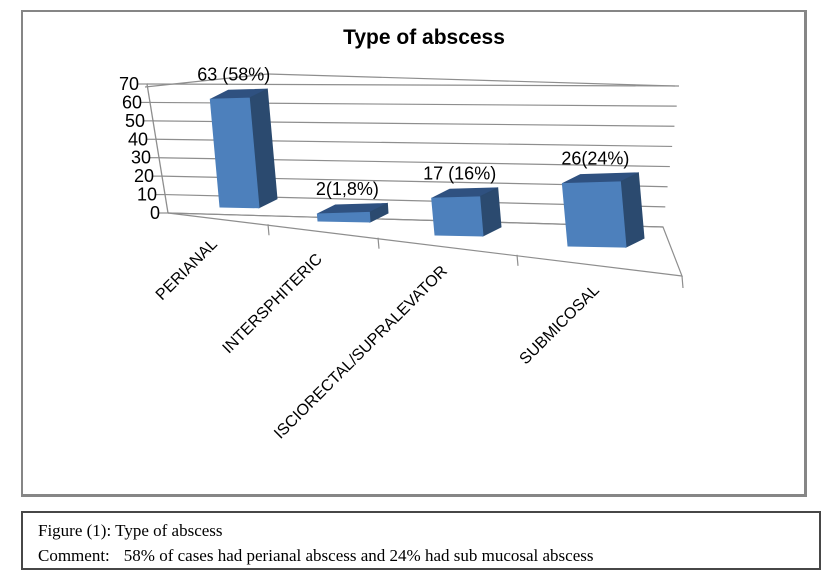 The width and height of the screenshot is (826, 576). Describe the element at coordinates (135, 121) in the screenshot. I see `svg-text: 50` at that location.